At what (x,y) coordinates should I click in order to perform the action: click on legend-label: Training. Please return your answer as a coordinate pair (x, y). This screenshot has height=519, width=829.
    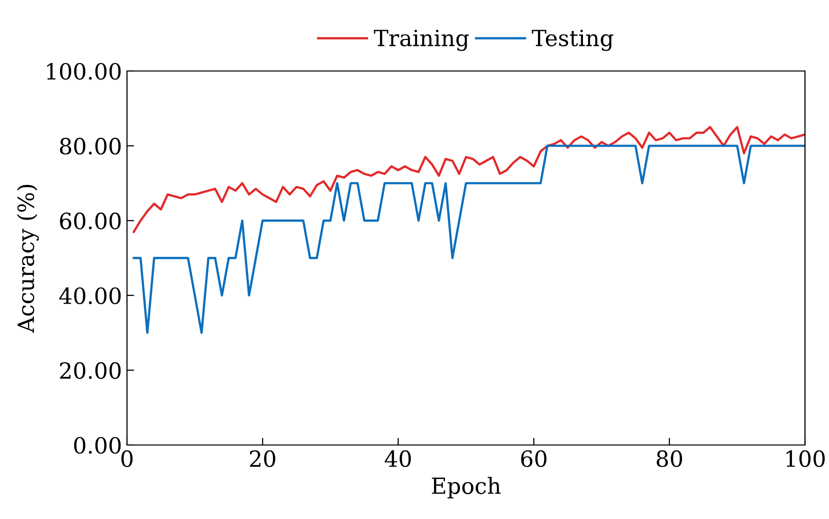
    Looking at the image, I should click on (421, 40).